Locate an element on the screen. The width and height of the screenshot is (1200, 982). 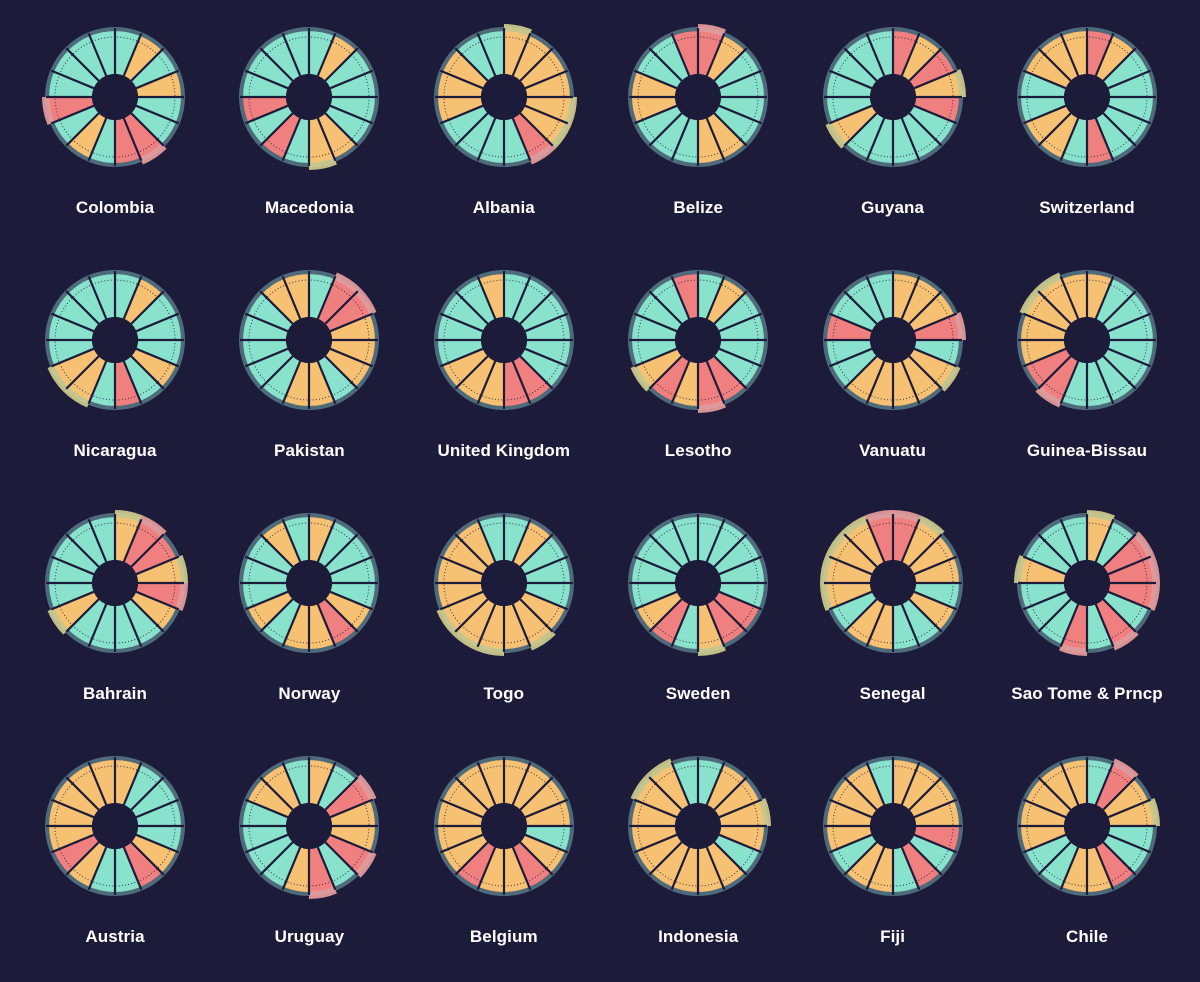
country-chart: Guyana is located at coordinates (893, 121).